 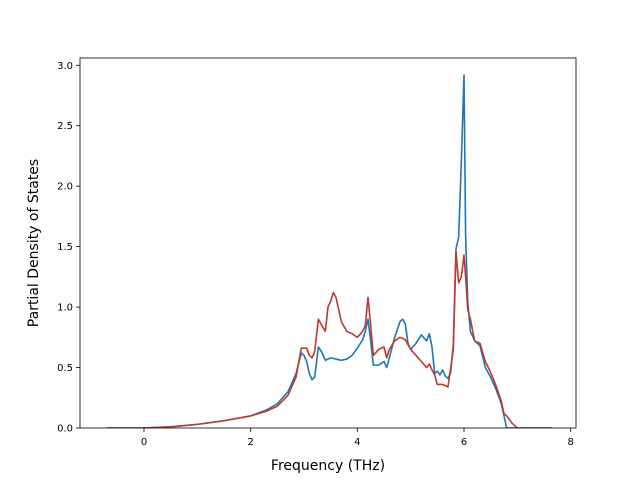 What do you see at coordinates (65, 126) in the screenshot?
I see `y-tick-label: 2.5` at bounding box center [65, 126].